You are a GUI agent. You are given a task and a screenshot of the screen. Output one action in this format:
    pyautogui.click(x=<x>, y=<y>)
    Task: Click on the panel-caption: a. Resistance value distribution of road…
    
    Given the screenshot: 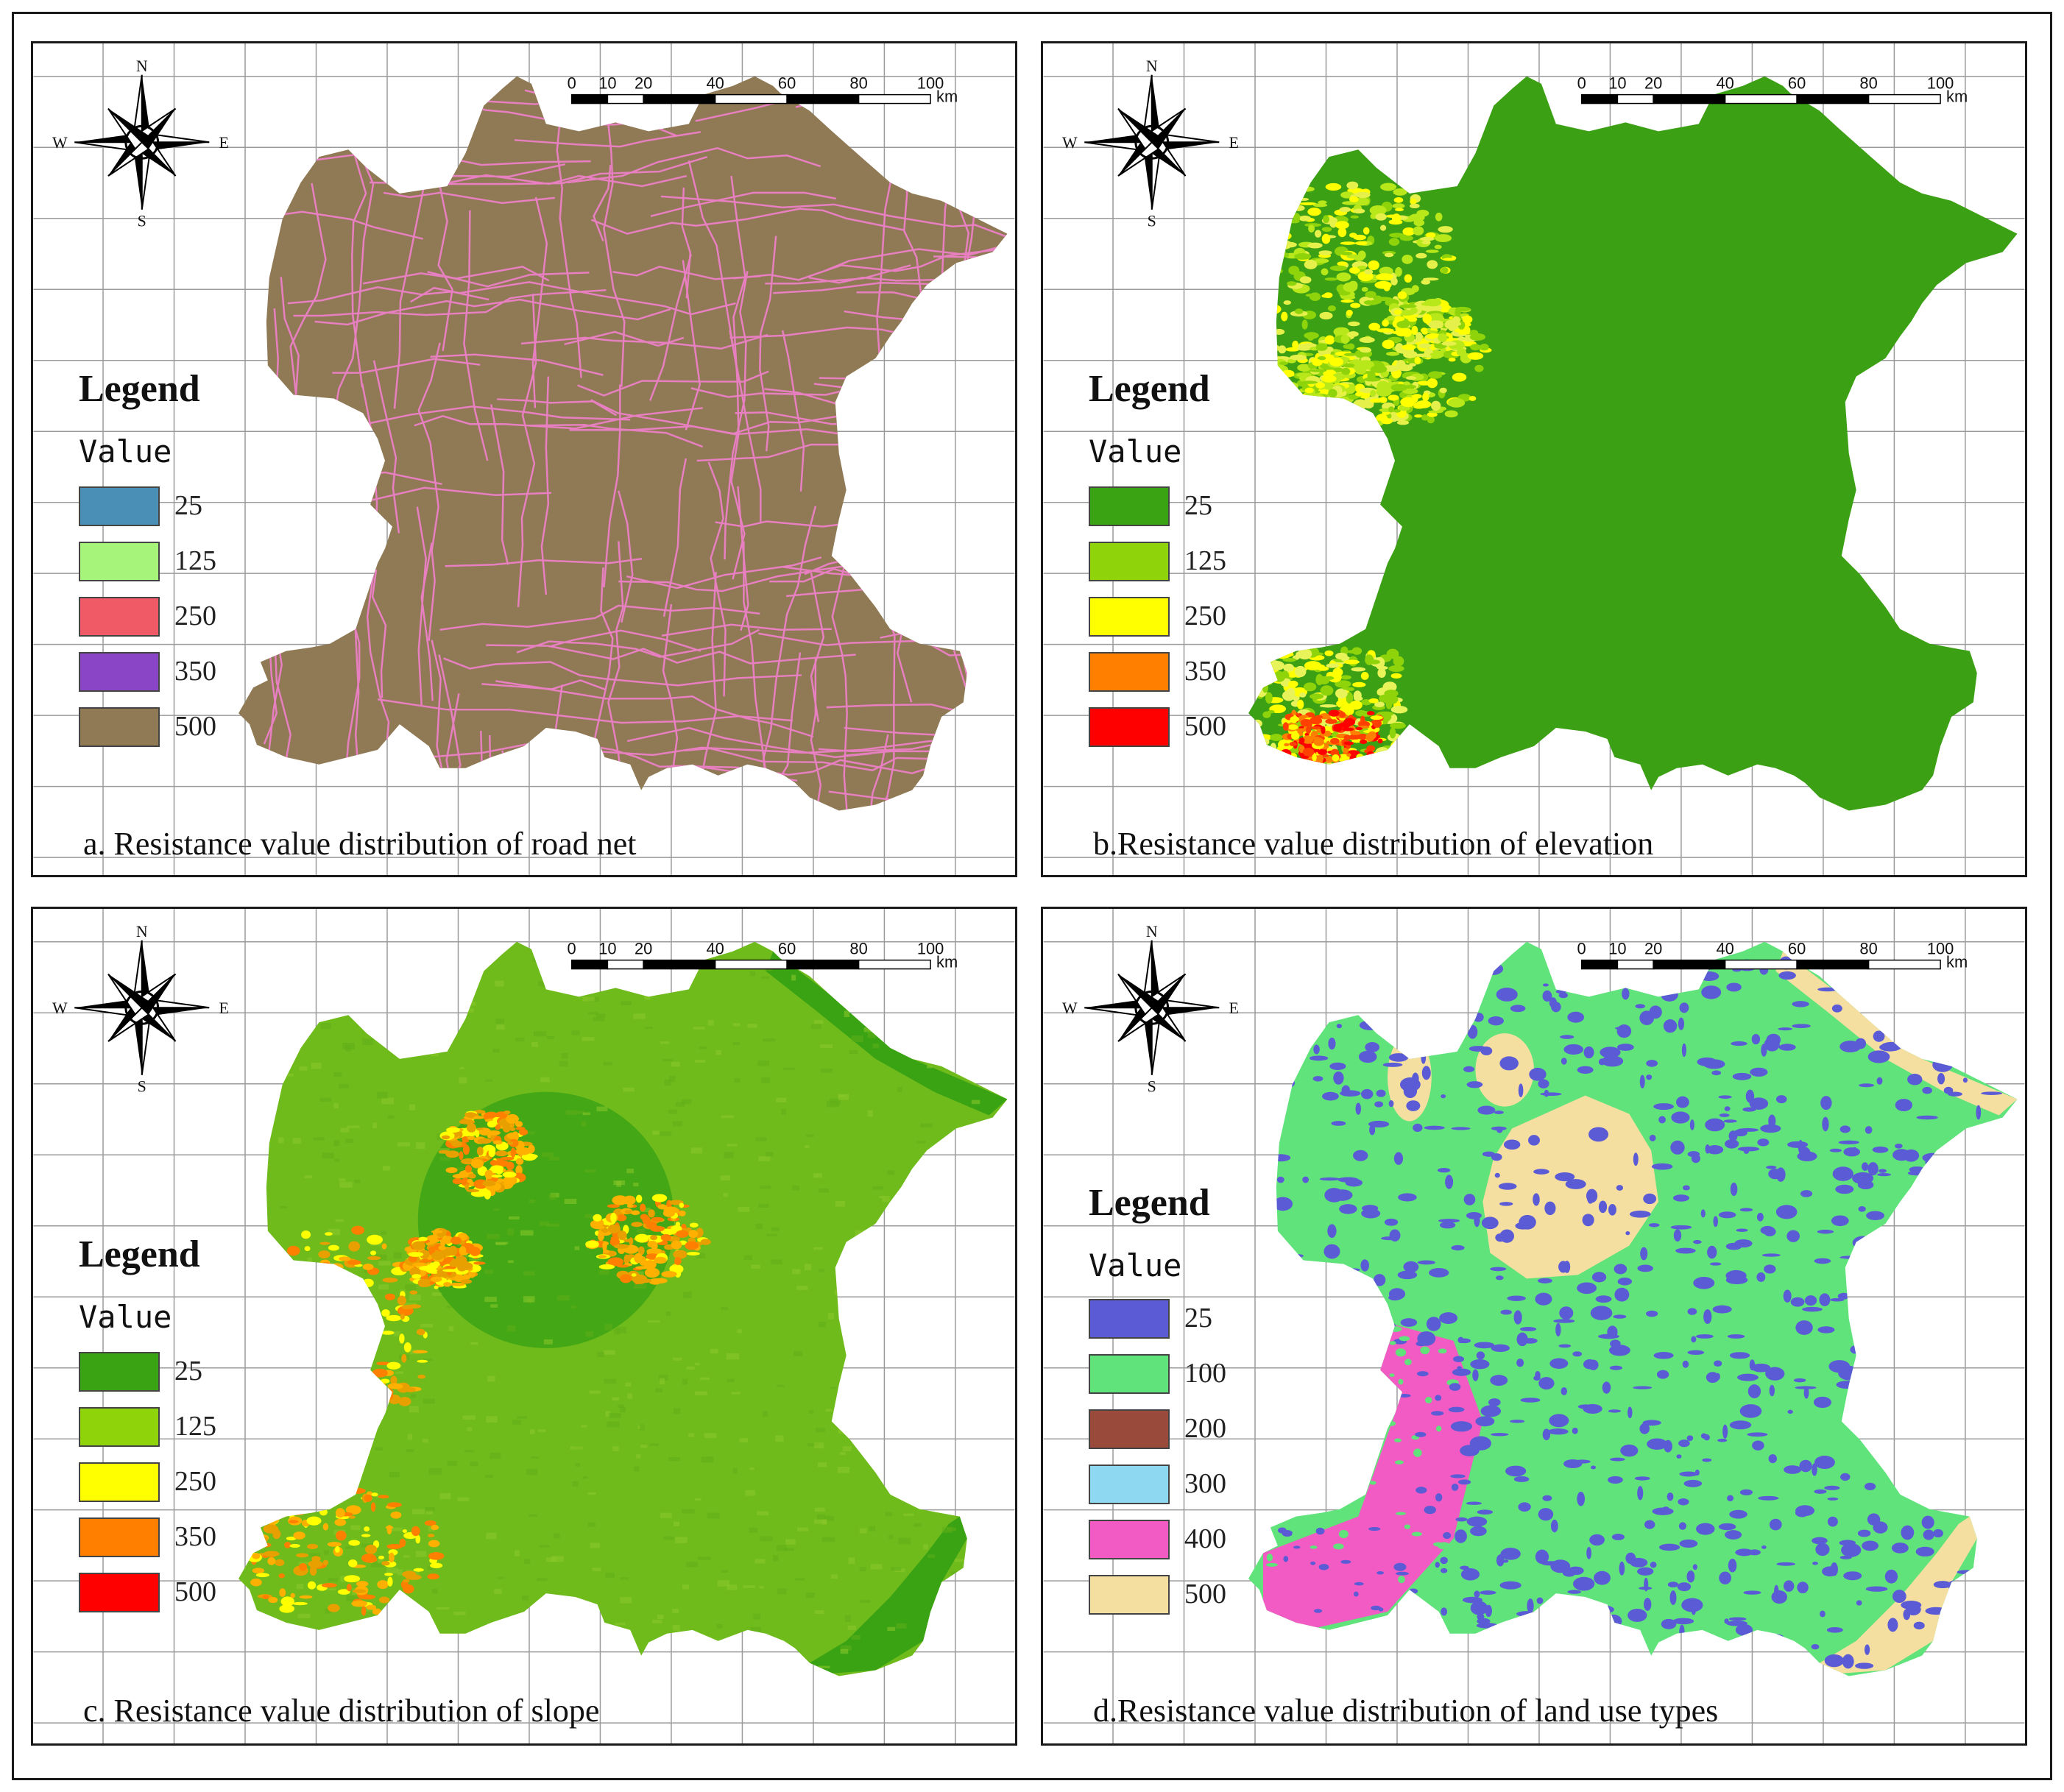 What is the action you would take?
    pyautogui.click(x=360, y=844)
    